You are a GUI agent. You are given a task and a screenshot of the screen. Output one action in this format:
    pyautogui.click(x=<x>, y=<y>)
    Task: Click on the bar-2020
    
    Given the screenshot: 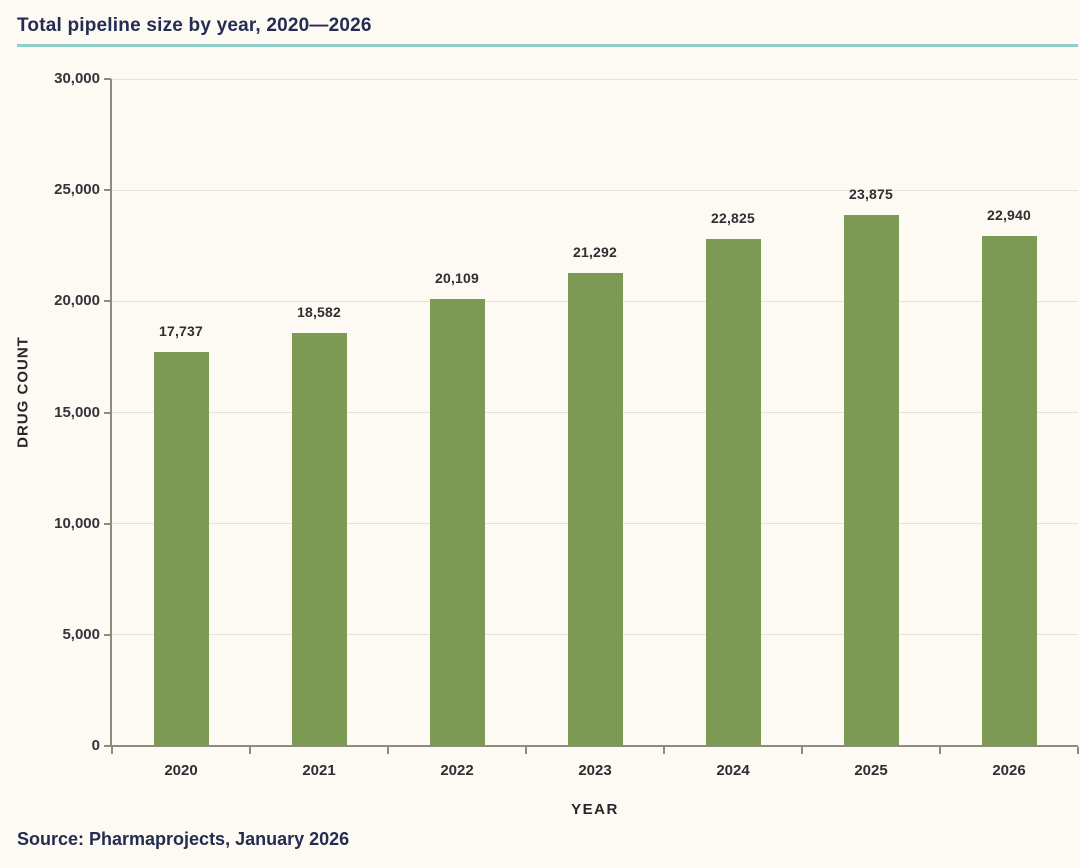 What is the action you would take?
    pyautogui.click(x=181, y=548)
    